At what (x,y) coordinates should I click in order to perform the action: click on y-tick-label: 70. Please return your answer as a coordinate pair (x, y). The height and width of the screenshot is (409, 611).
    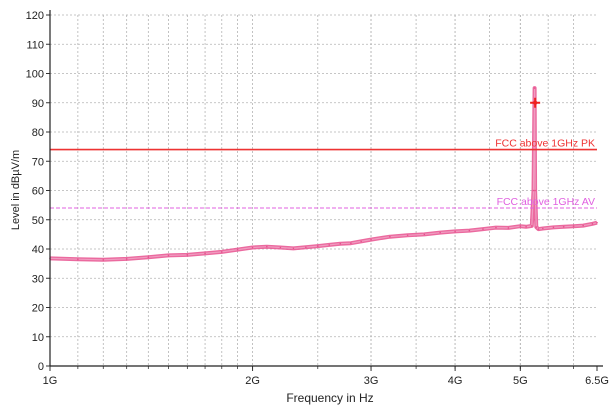
    Looking at the image, I should click on (38, 162).